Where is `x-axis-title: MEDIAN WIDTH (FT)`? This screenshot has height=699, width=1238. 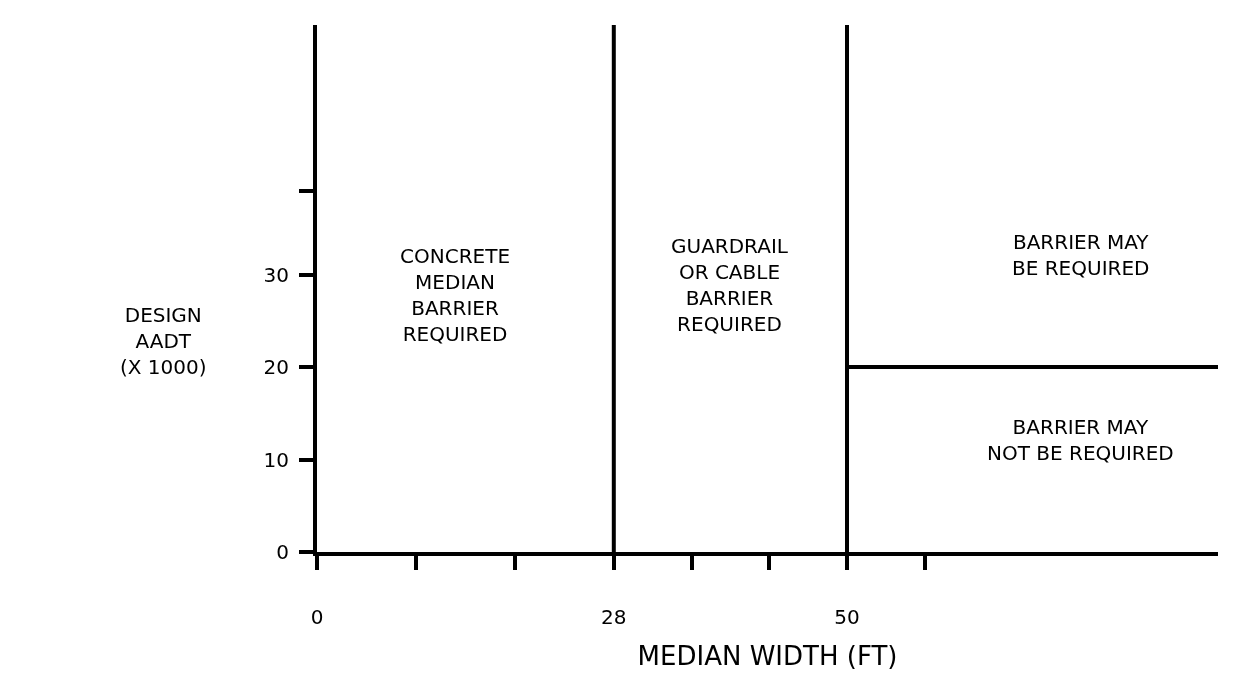
x-axis-title: MEDIAN WIDTH (FT) is located at coordinates (767, 656).